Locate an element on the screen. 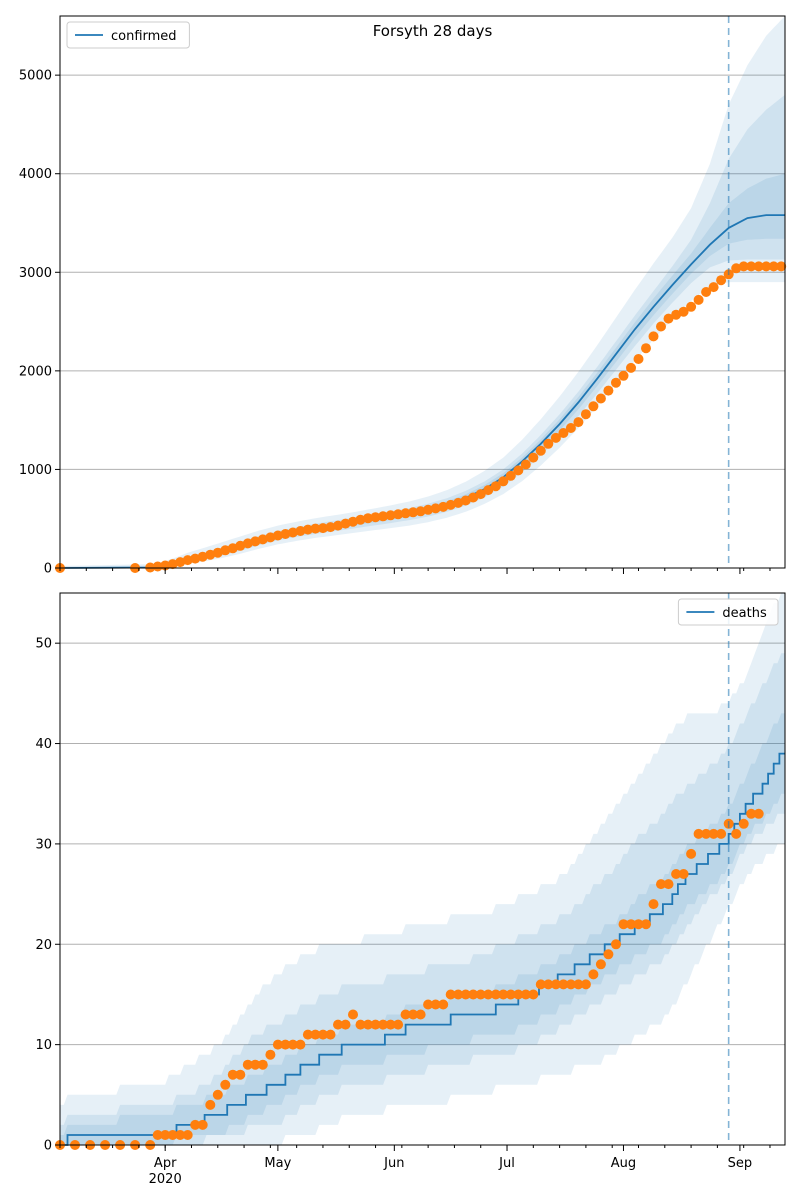 The width and height of the screenshot is (800, 1200). x-tick-sublabel: 2020 is located at coordinates (165, 1179).